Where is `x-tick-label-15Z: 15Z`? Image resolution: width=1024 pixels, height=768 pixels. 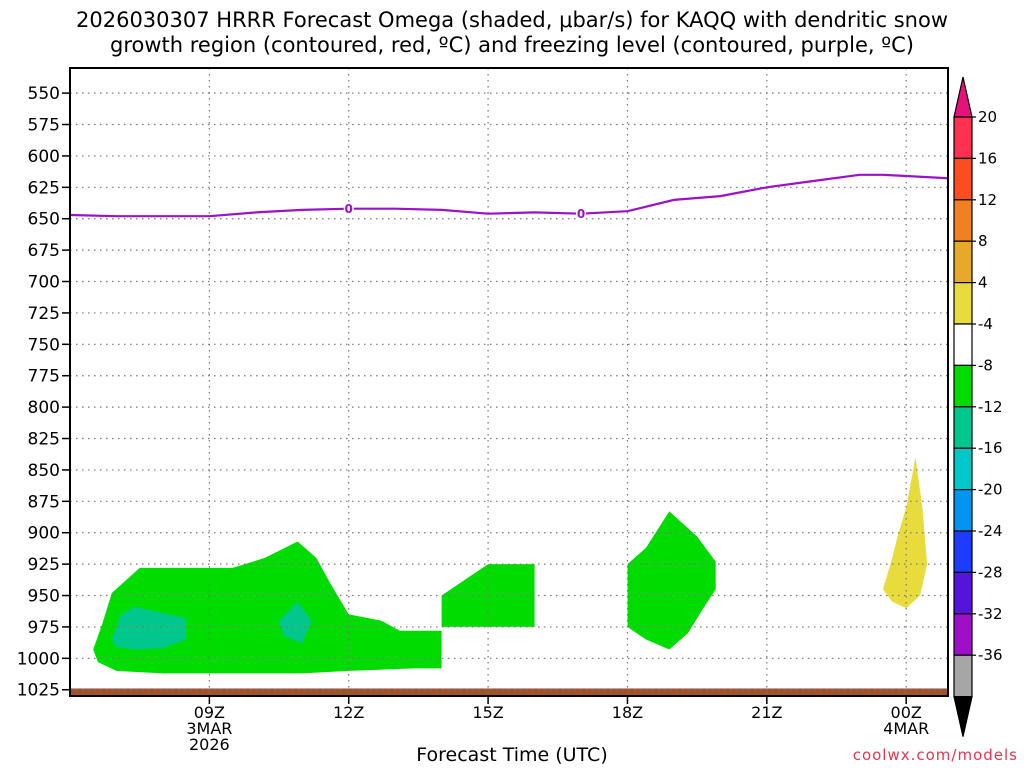
x-tick-label-15Z: 15Z is located at coordinates (487, 712).